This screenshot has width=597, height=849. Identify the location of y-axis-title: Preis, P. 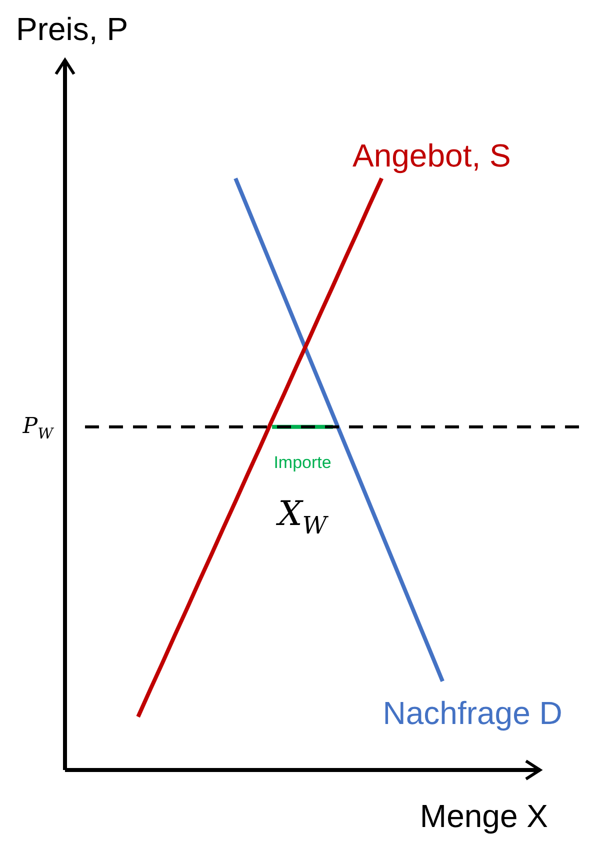
(72, 29).